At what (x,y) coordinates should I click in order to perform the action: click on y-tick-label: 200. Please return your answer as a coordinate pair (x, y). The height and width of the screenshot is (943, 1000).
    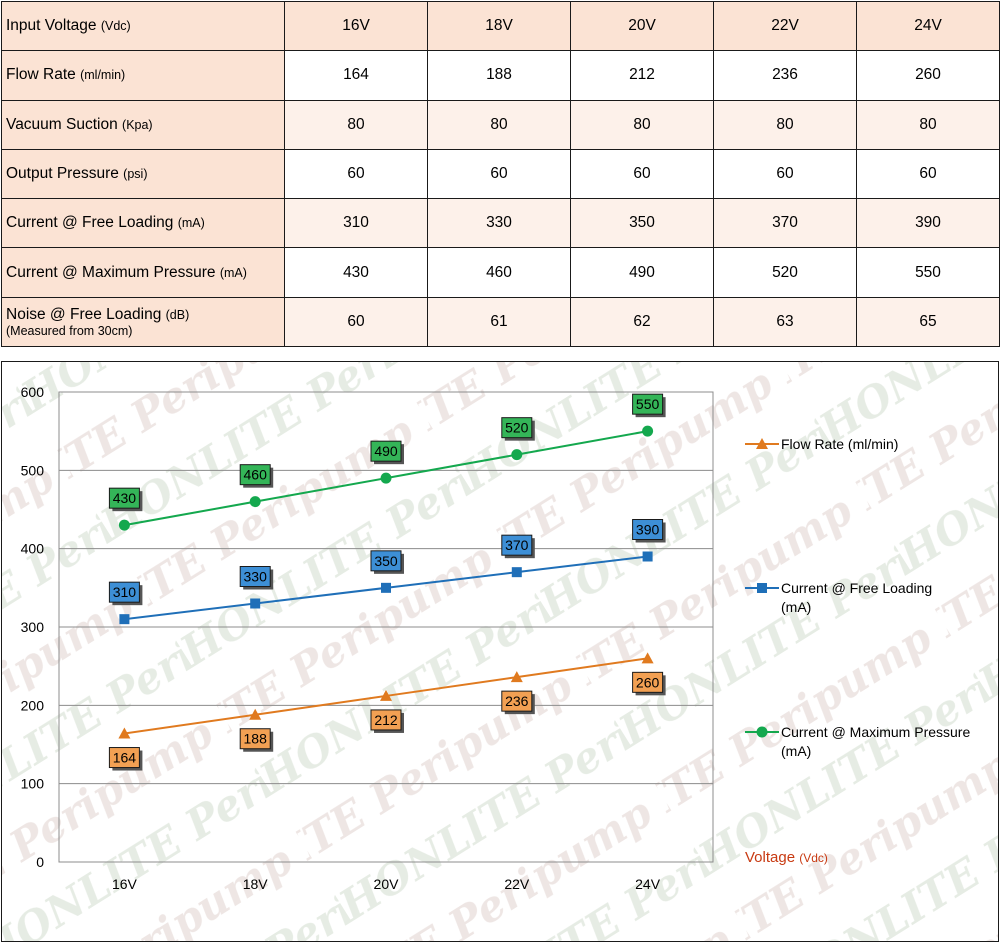
    Looking at the image, I should click on (33, 705).